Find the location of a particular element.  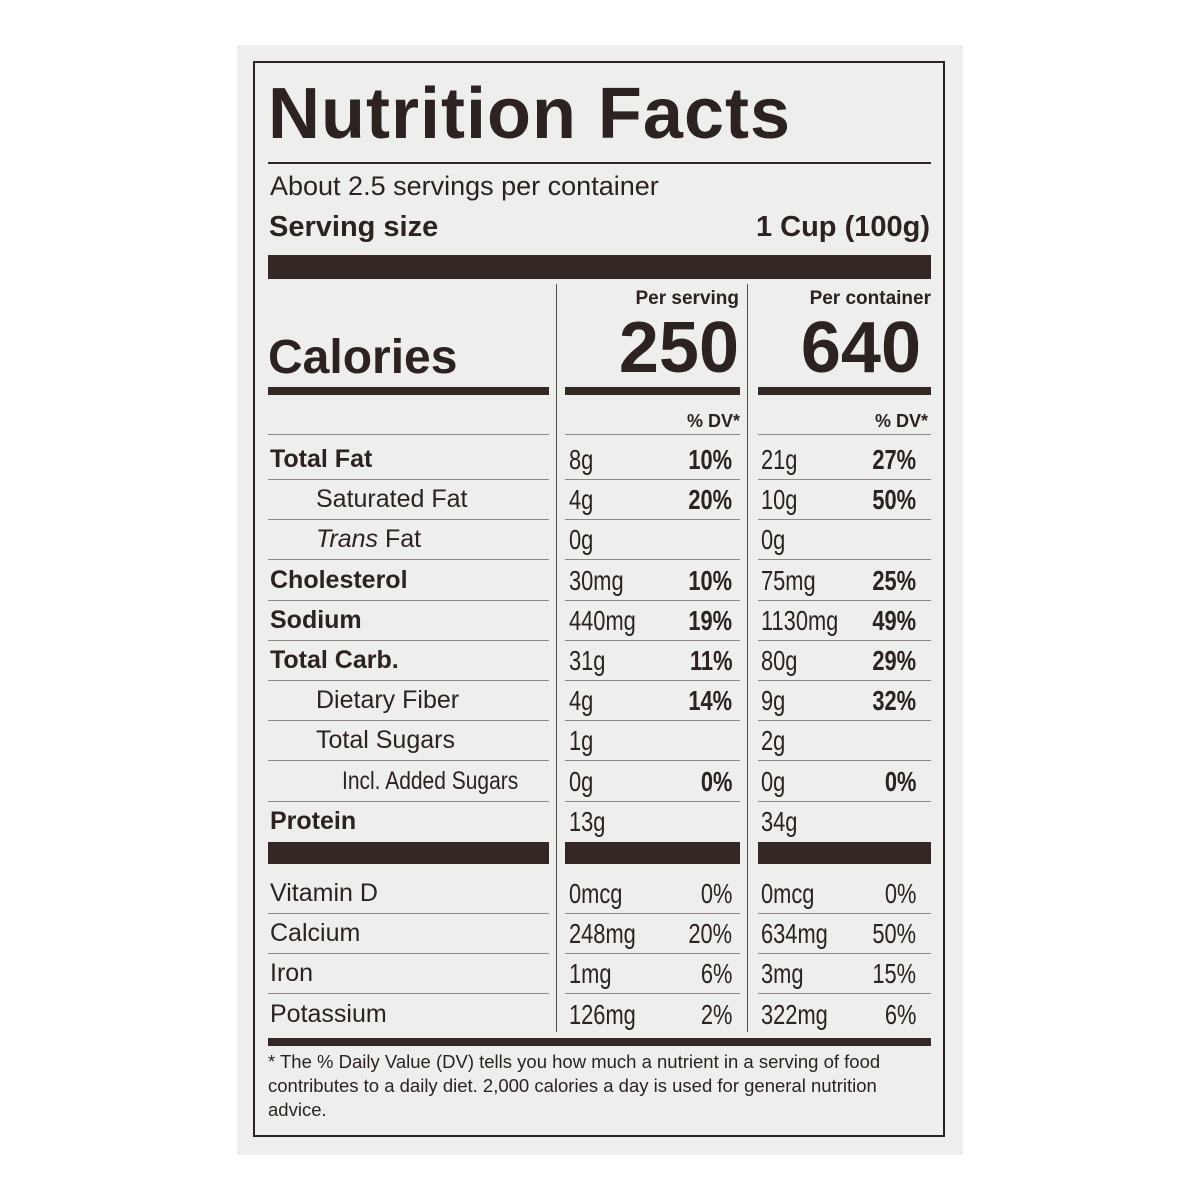

container-amount-text: 9g is located at coordinates (773, 701).